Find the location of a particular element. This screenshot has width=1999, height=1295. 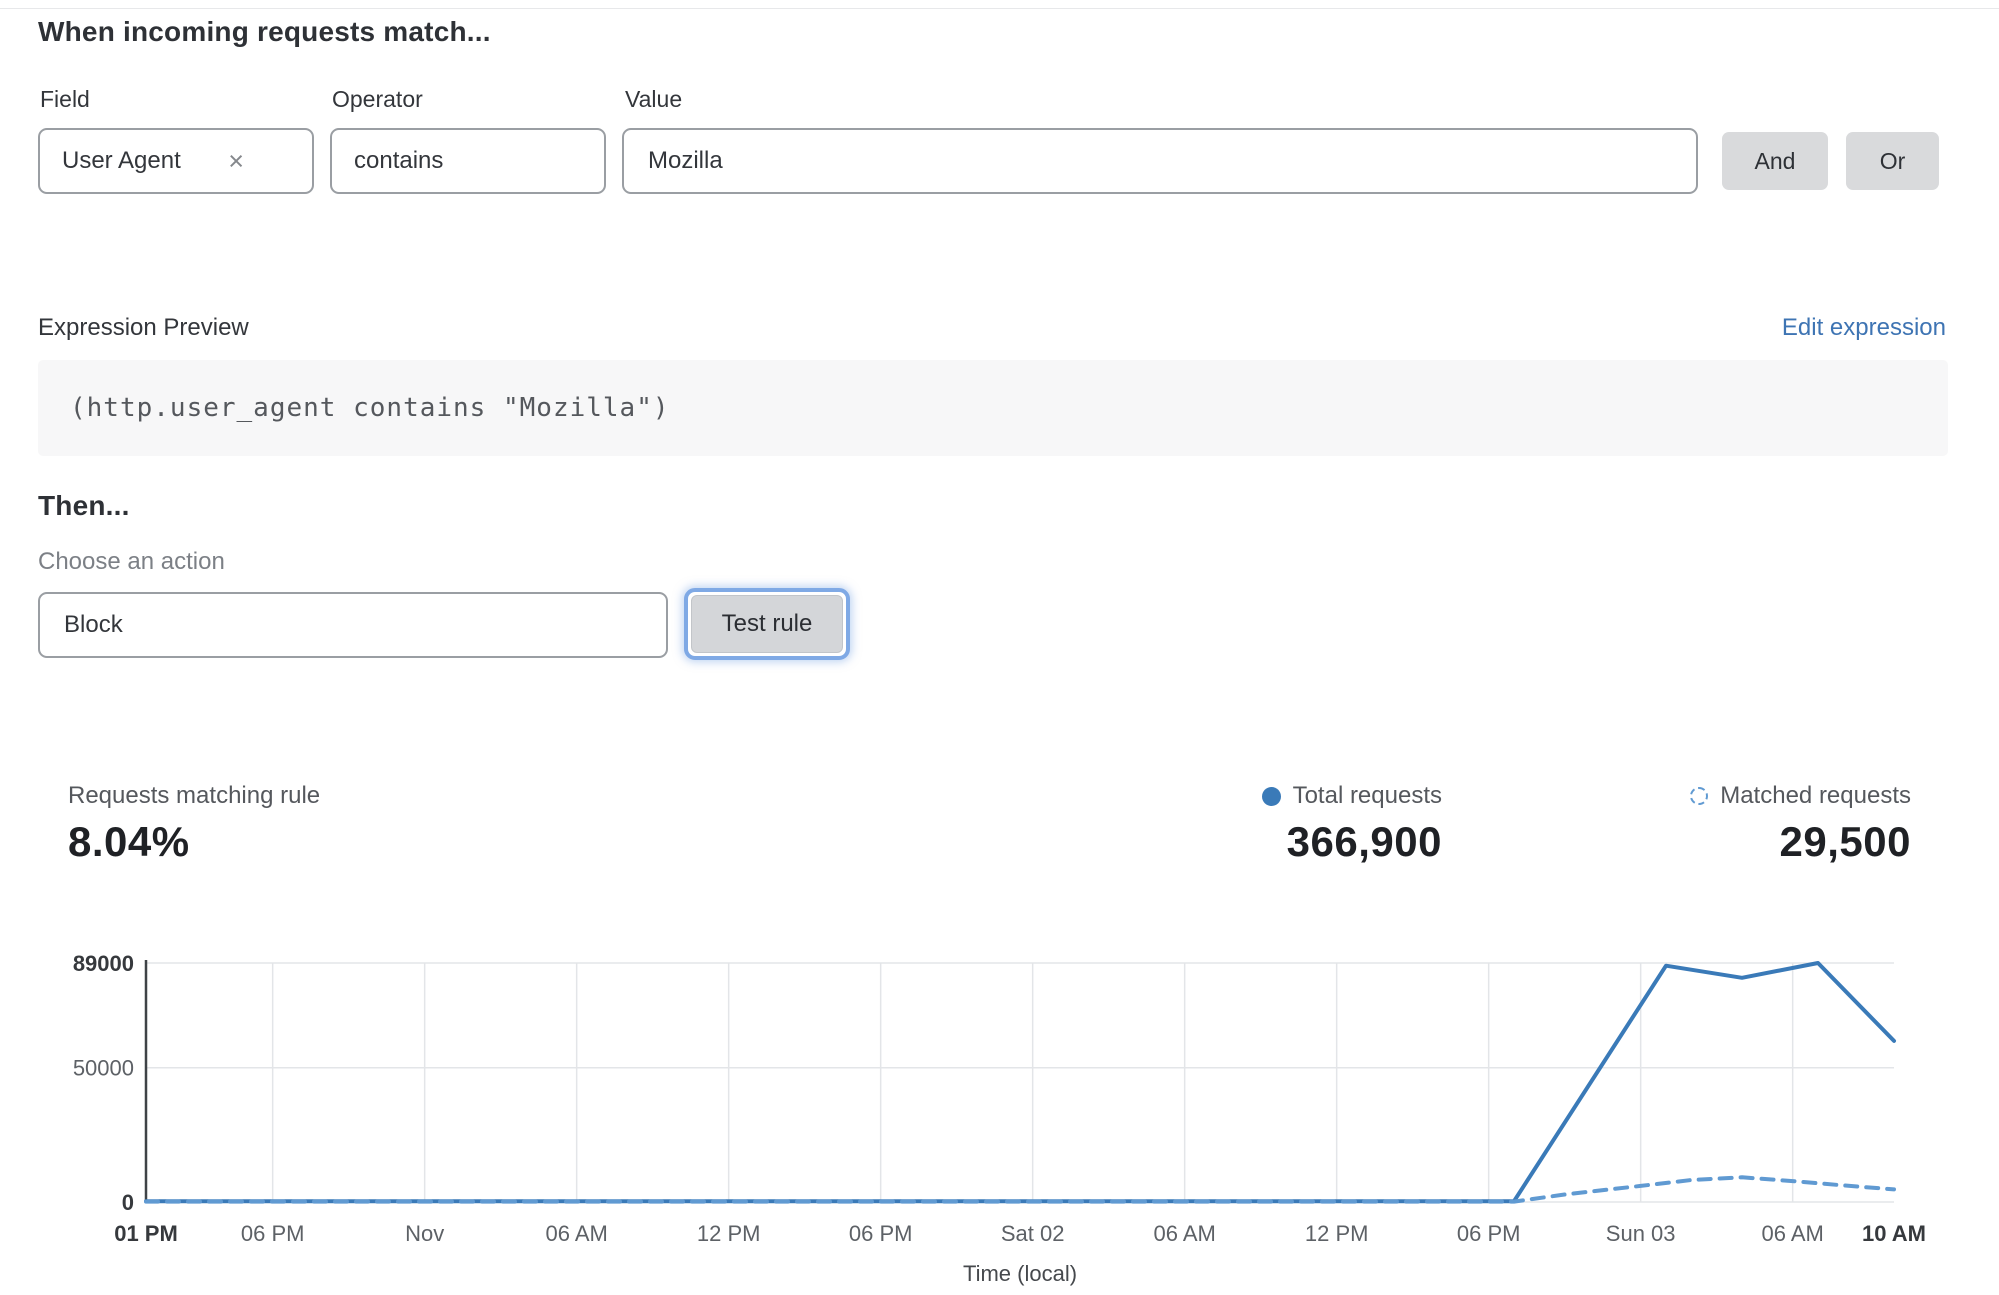

requests-matching-value: 8.04% is located at coordinates (129, 841).